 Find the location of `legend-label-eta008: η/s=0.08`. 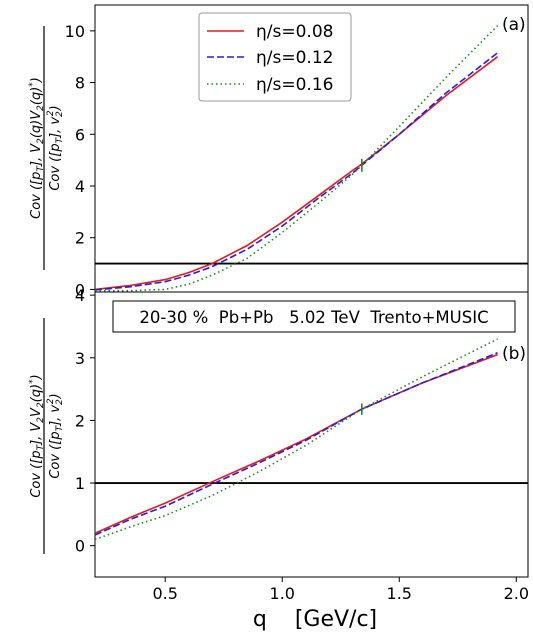

legend-label-eta008: η/s=0.08 is located at coordinates (294, 32).